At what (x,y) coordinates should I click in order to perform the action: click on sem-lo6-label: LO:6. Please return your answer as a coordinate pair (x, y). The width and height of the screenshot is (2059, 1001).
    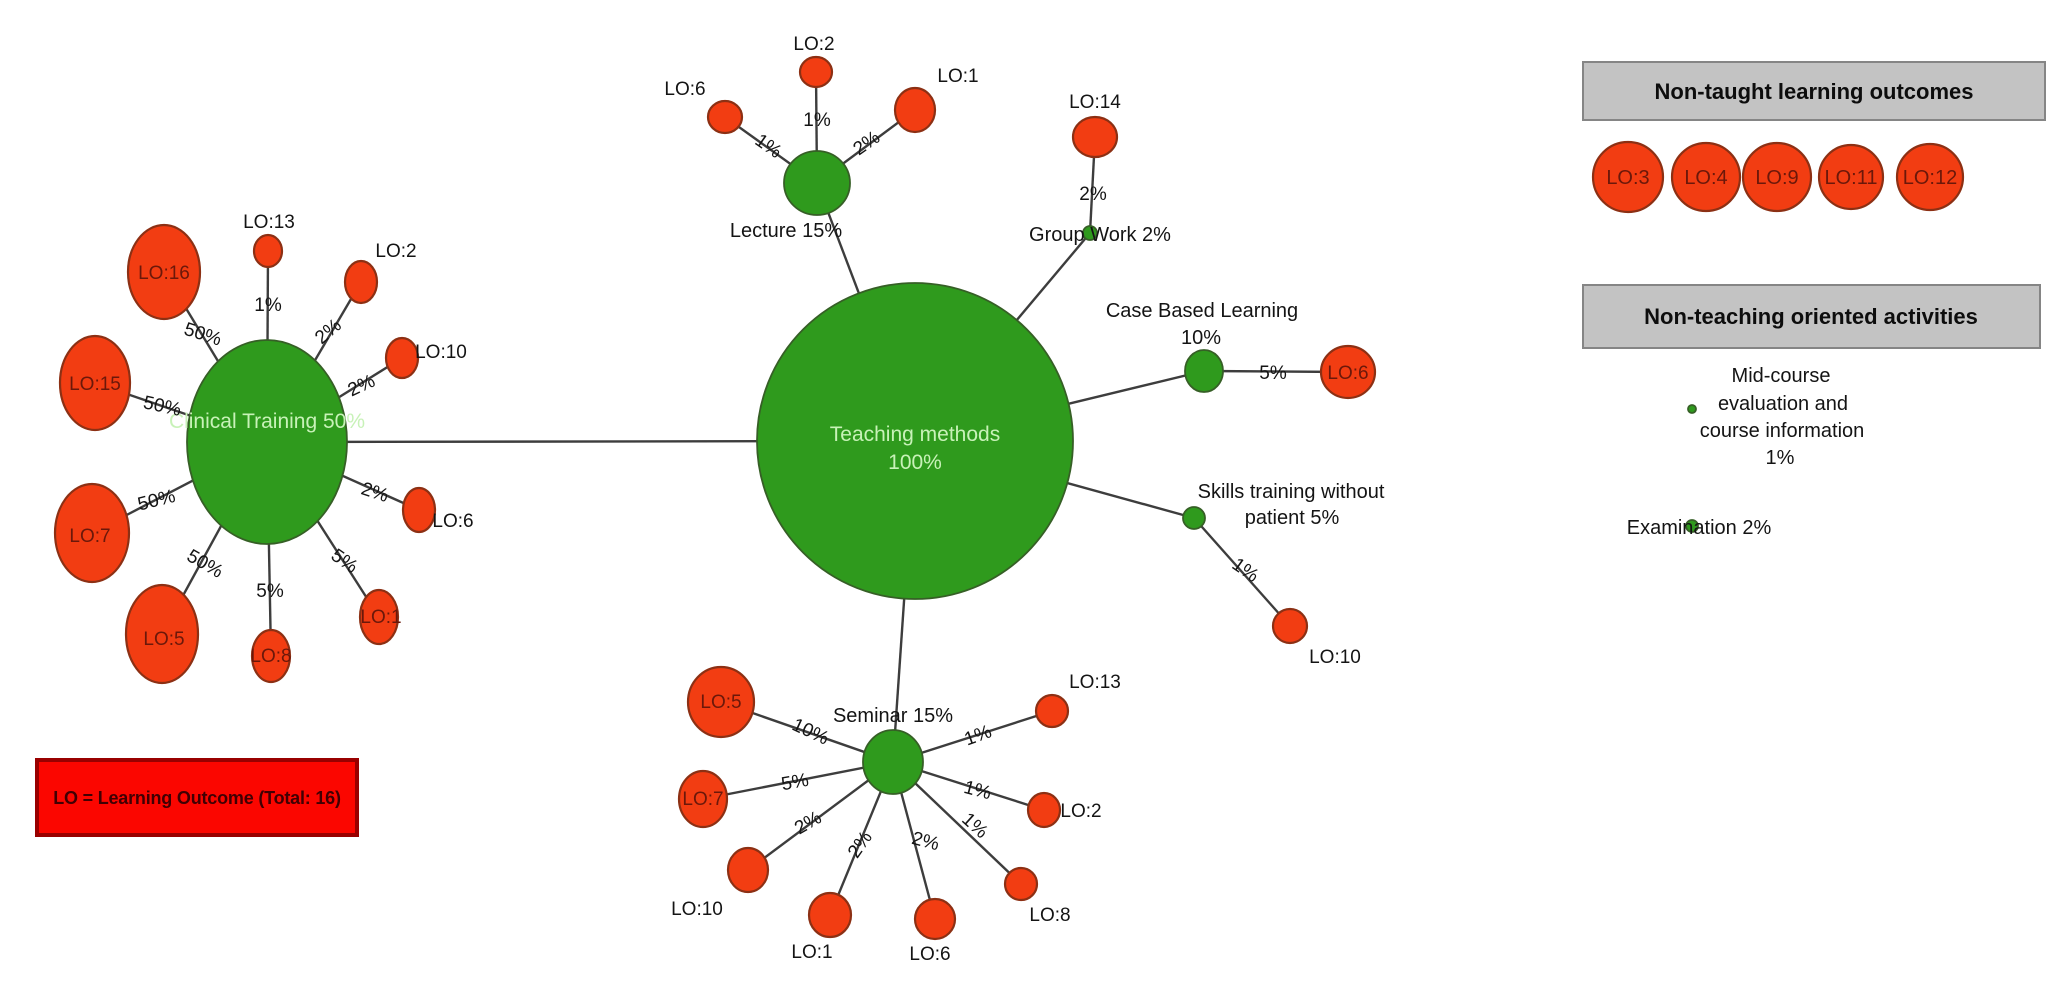
    Looking at the image, I should click on (929, 954).